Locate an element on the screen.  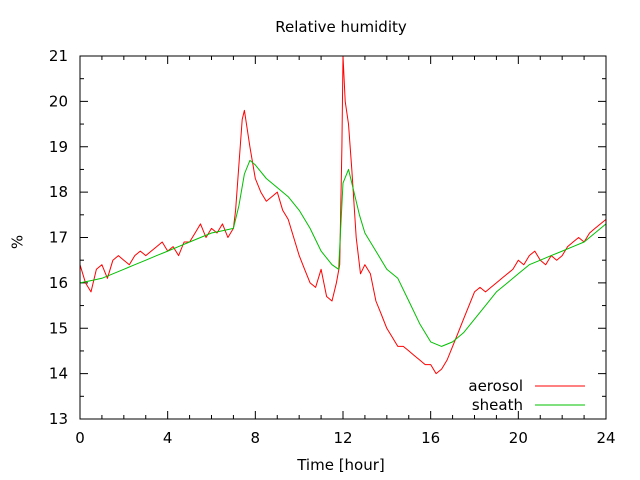
legend-label-sheath: sheath is located at coordinates (497, 405).